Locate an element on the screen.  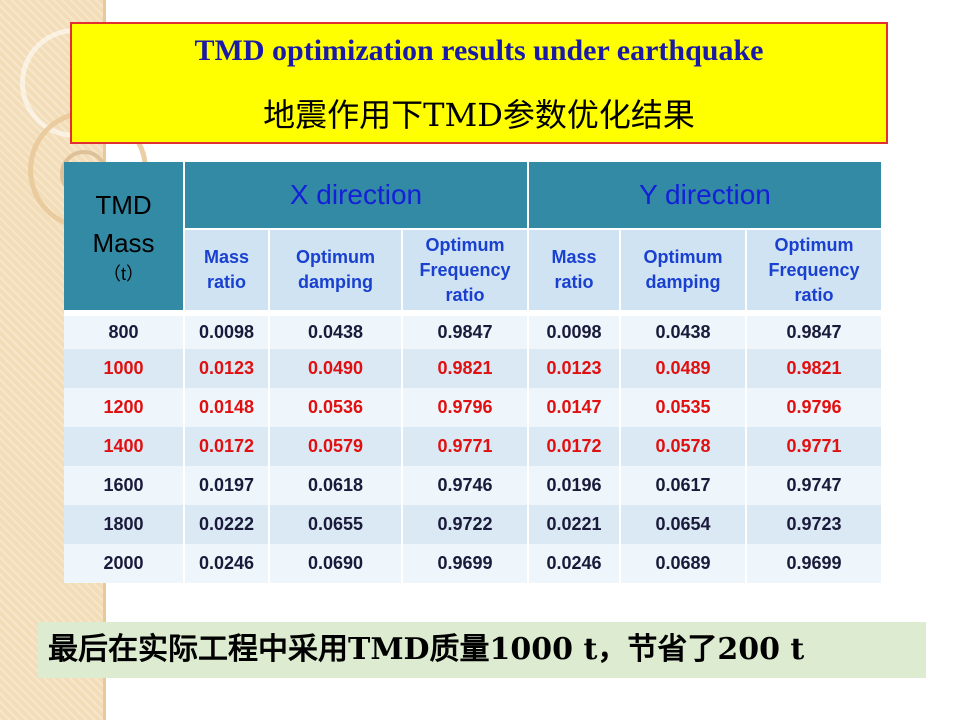
table-row: 1000 0.0123 0.0490 0.9821 0.0123 0.0489 0.9821 is located at coordinates (472, 368).